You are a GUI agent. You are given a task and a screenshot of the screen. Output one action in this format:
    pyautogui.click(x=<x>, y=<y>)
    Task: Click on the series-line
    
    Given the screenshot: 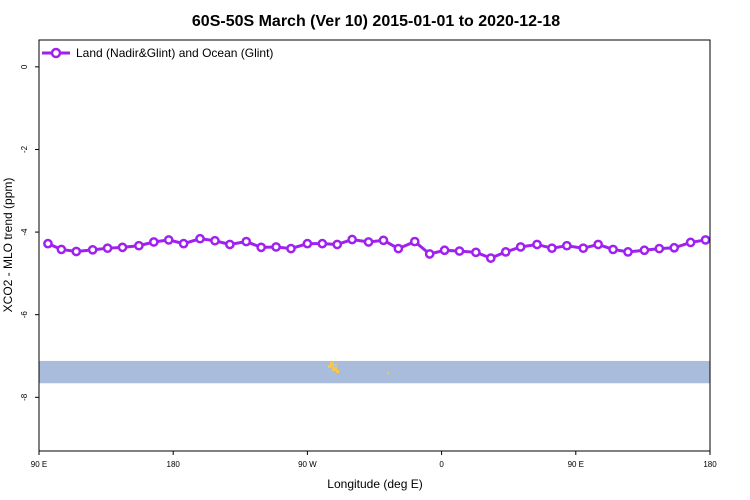 What is the action you would take?
    pyautogui.click(x=376, y=248)
    